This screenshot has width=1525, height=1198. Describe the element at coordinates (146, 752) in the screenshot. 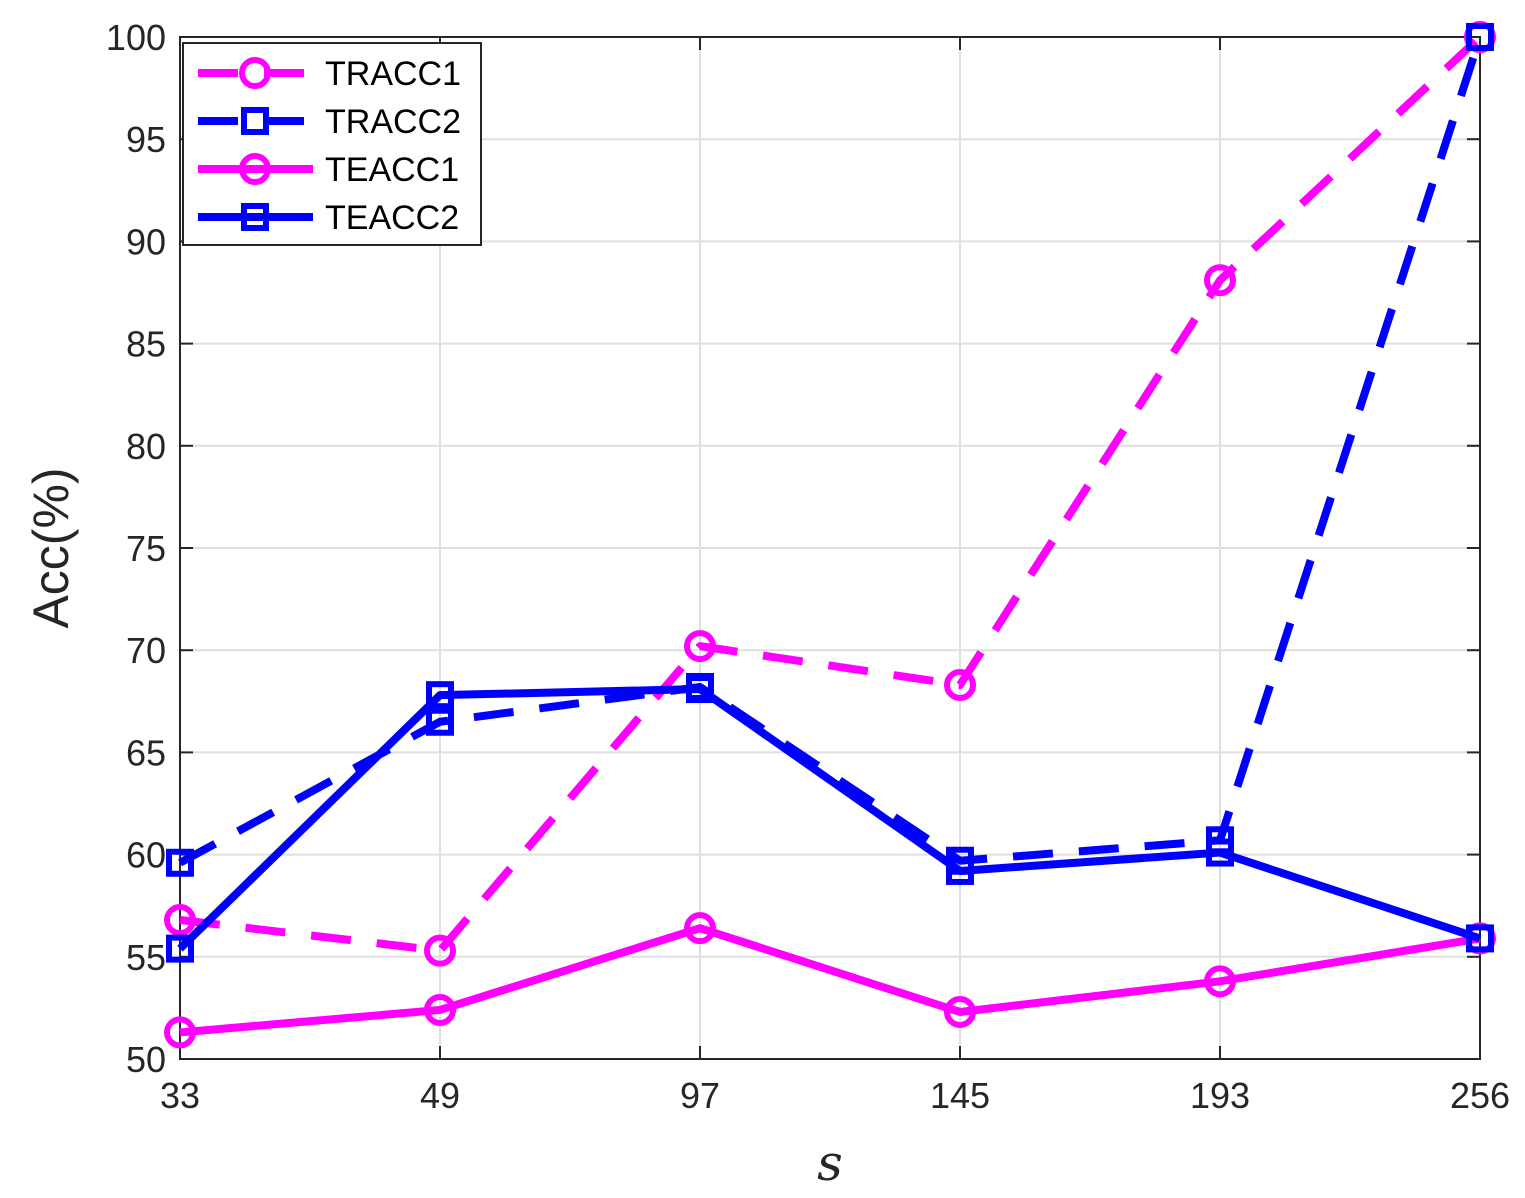

I see `y-tick-label: 65` at that location.